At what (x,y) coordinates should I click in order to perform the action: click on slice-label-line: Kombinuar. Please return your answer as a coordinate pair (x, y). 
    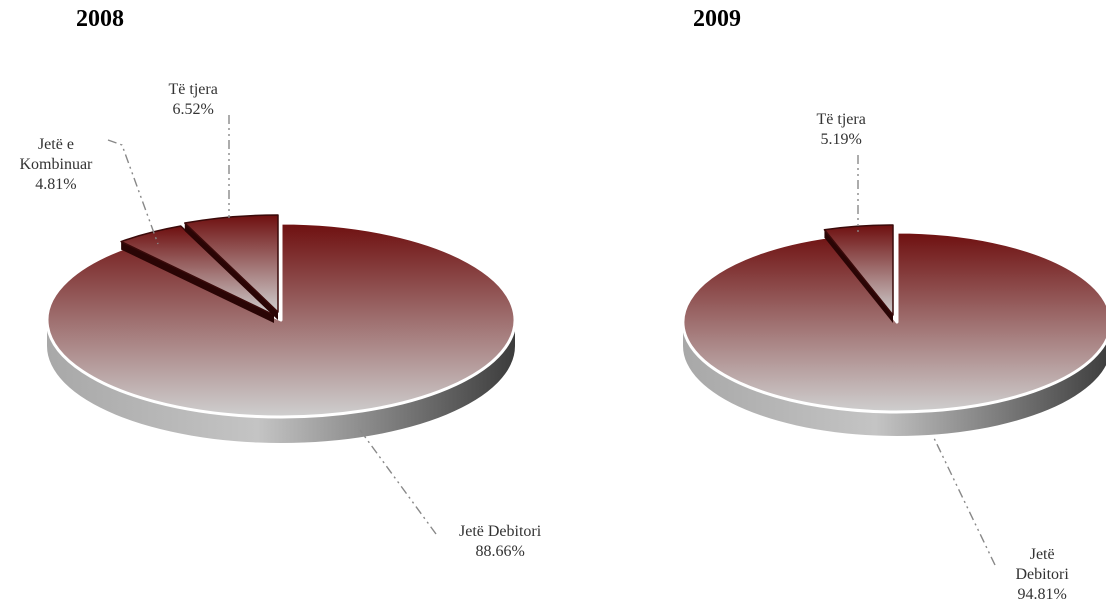
    Looking at the image, I should click on (56, 164).